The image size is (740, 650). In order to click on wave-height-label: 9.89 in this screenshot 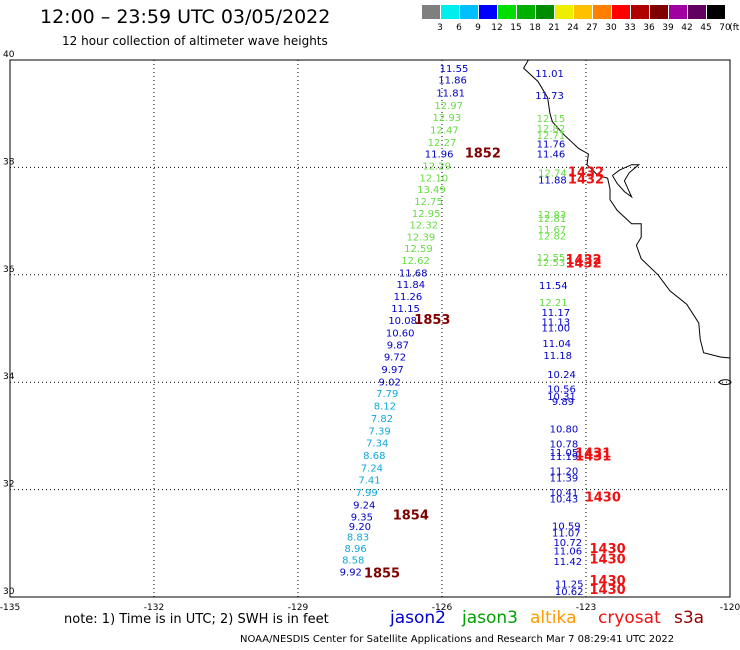, I will do `click(563, 402)`.